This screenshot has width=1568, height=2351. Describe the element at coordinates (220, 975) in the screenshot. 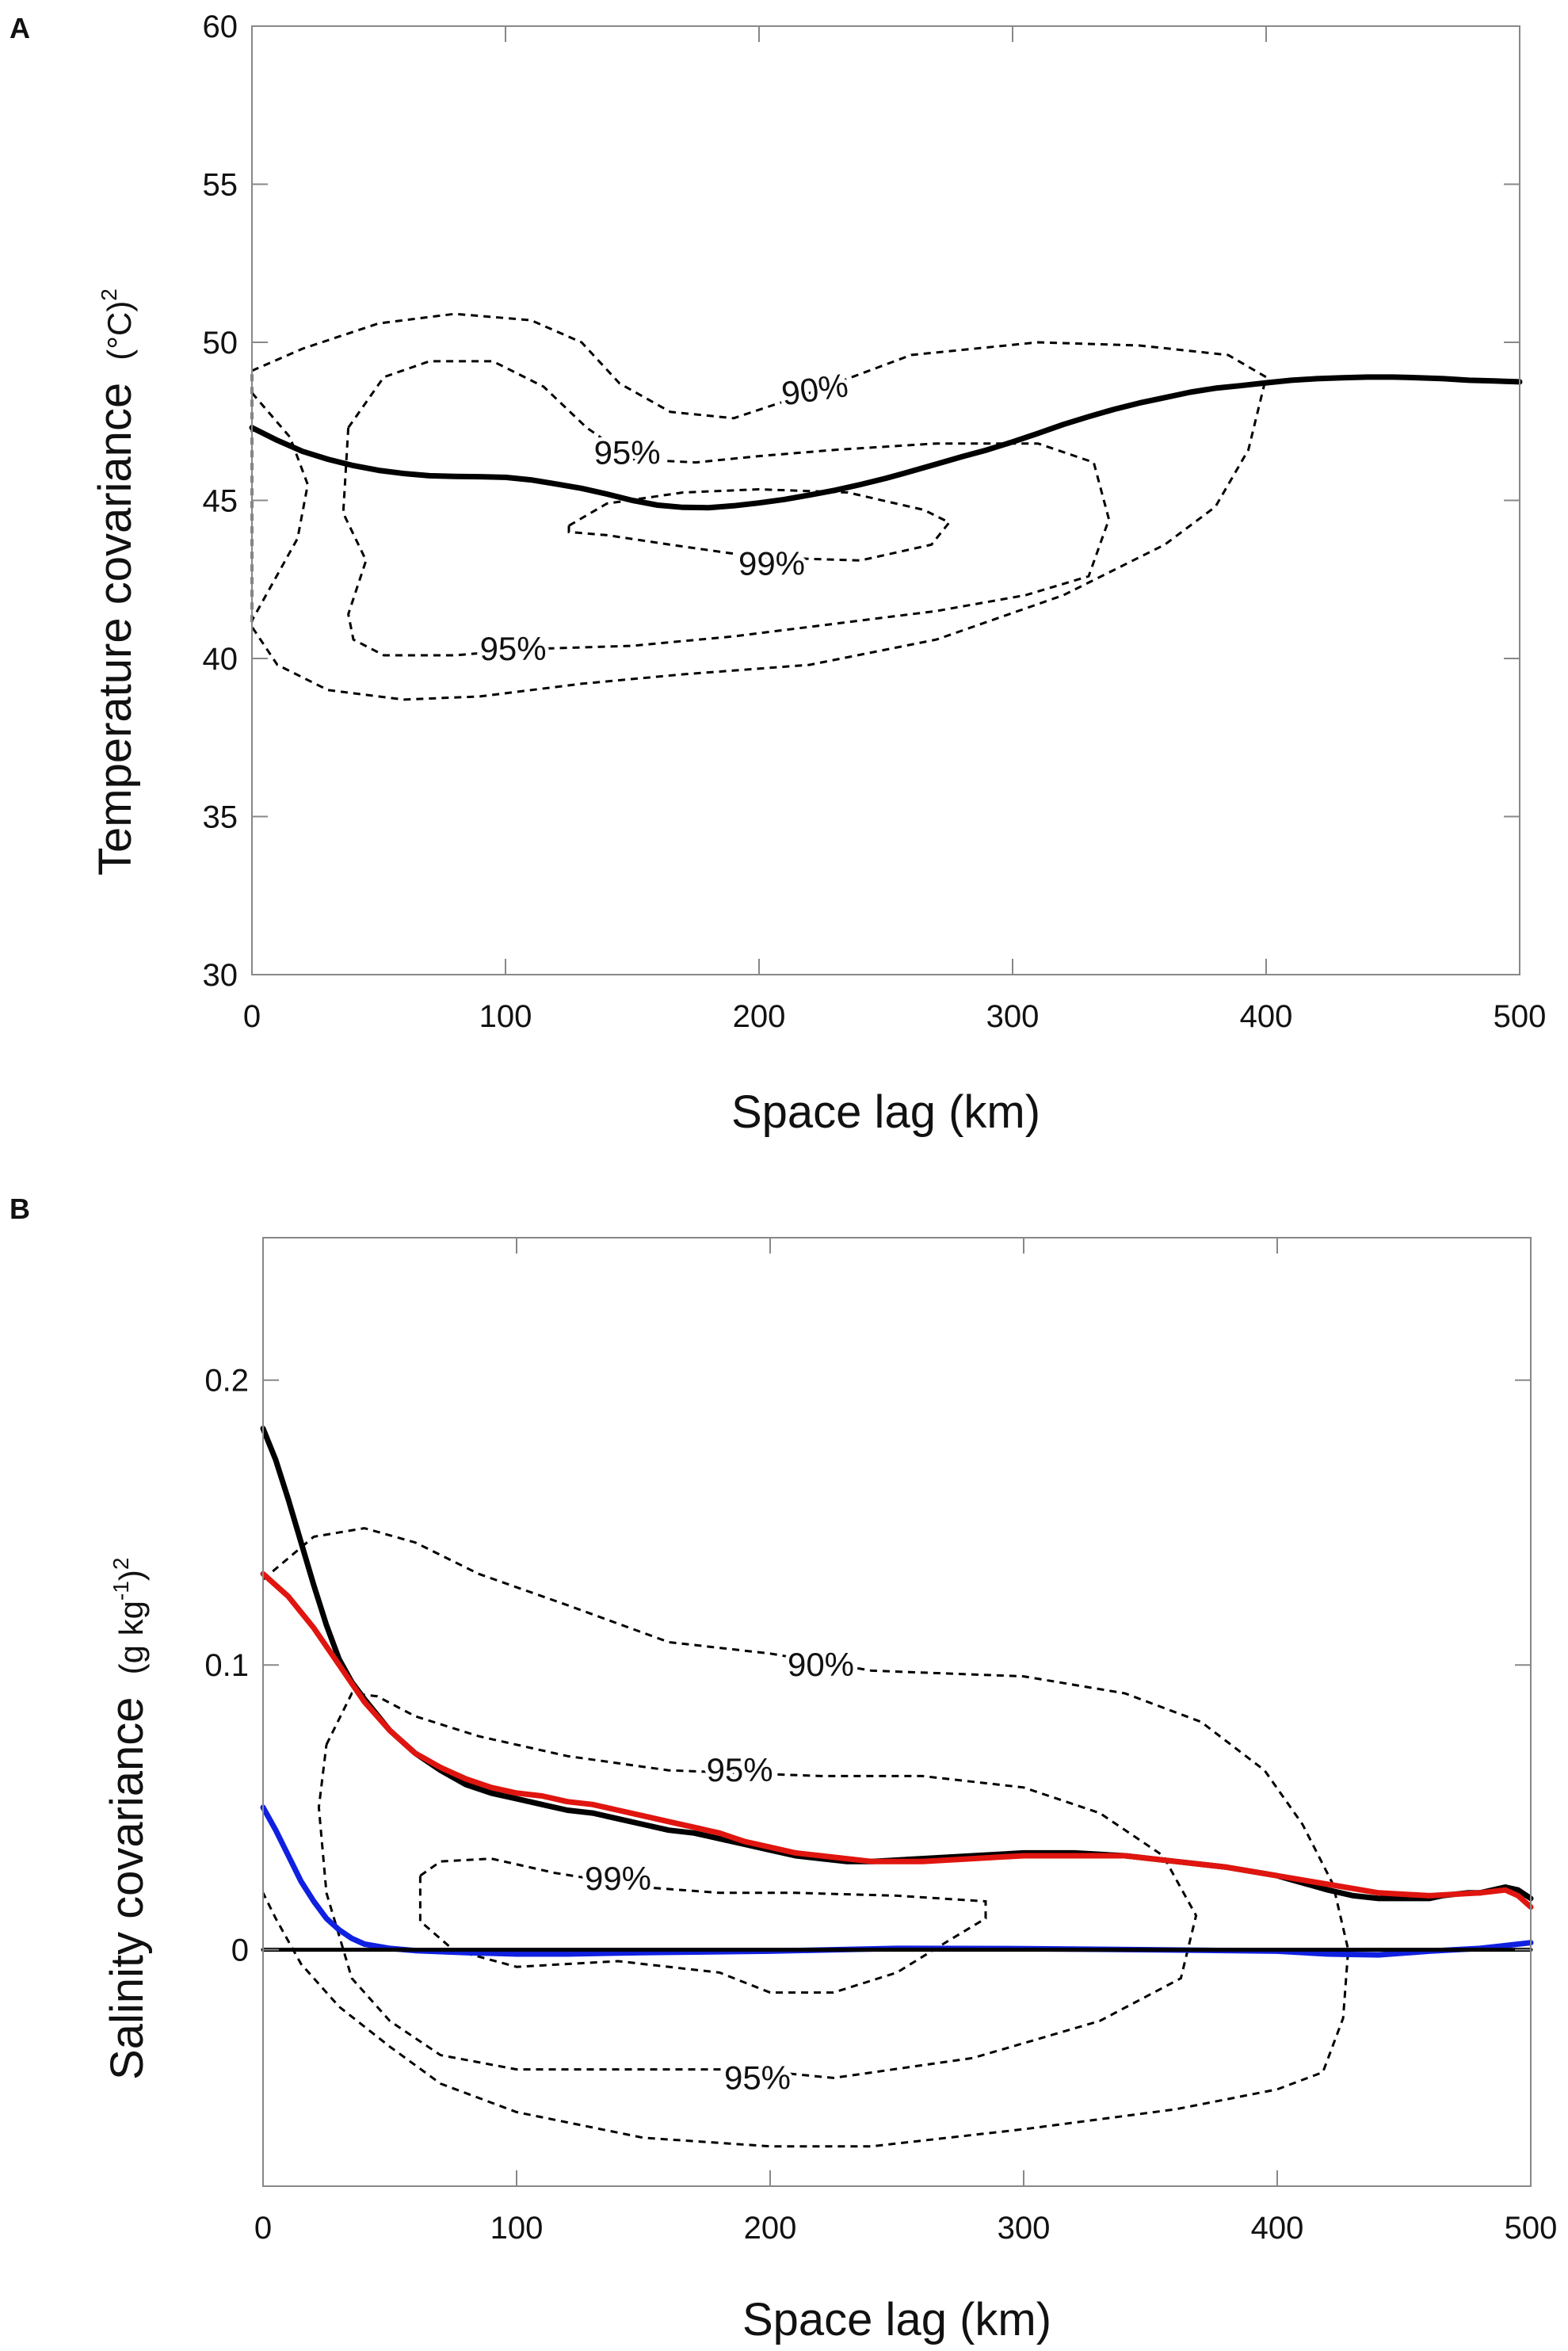

I see `y-tick-label: 30` at that location.